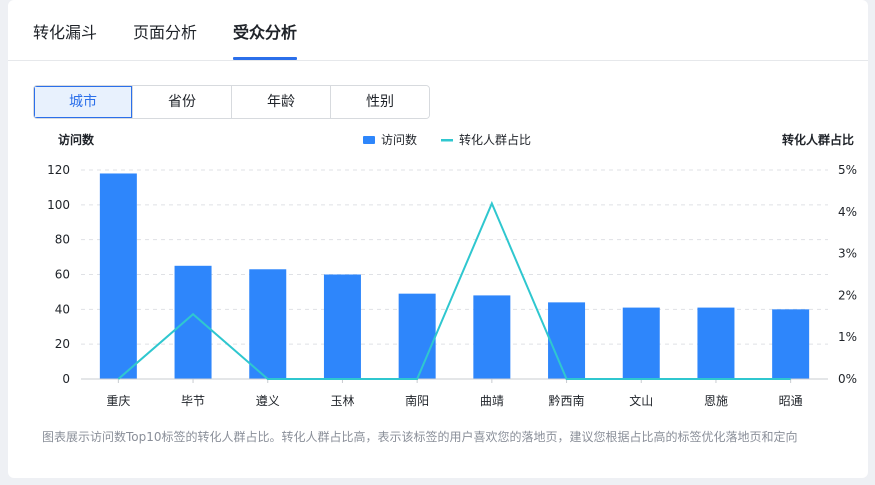 The width and height of the screenshot is (875, 485). Describe the element at coordinates (281, 102) in the screenshot. I see `segment-age: 年龄` at that location.